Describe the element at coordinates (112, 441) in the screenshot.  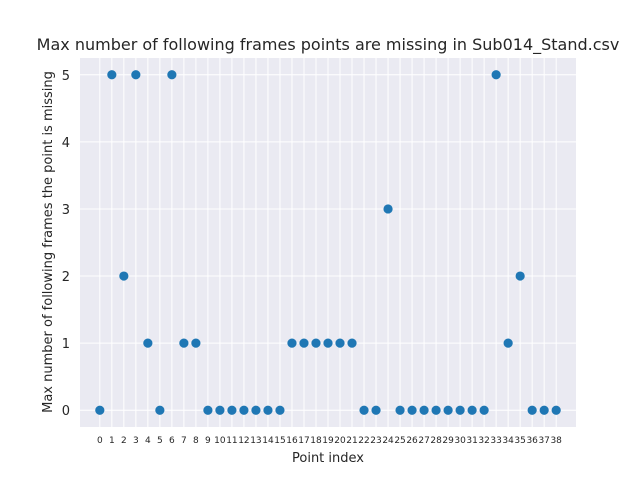
I see `x-tick-label: 1` at that location.